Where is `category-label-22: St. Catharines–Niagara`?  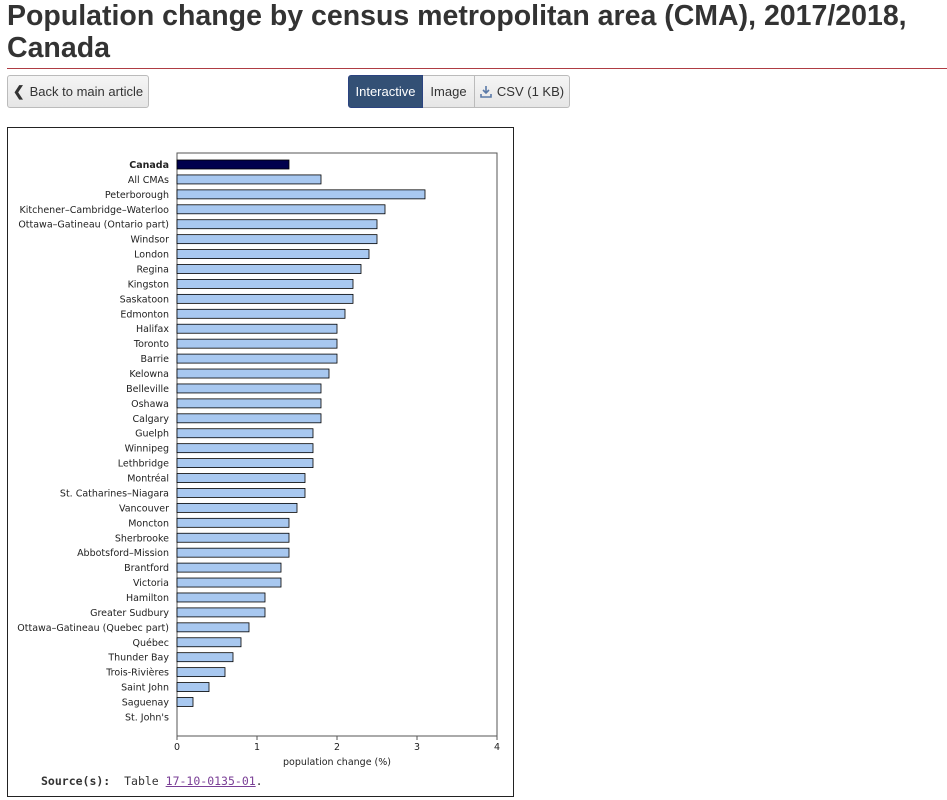
category-label-22: St. Catharines–Niagara is located at coordinates (114, 493).